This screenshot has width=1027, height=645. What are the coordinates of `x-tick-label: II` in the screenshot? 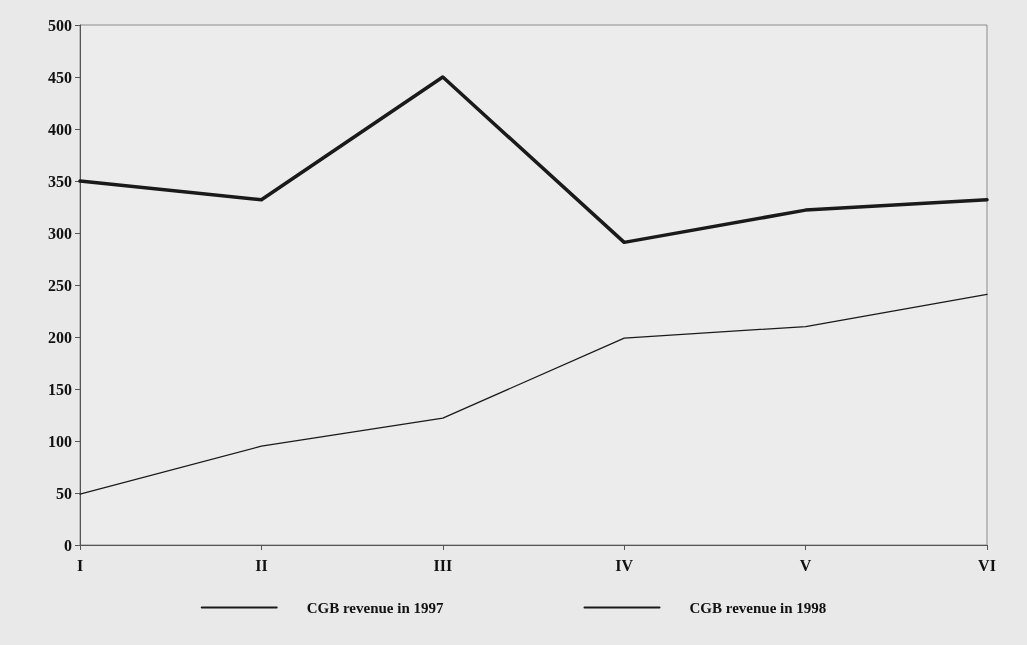 It's located at (261, 565).